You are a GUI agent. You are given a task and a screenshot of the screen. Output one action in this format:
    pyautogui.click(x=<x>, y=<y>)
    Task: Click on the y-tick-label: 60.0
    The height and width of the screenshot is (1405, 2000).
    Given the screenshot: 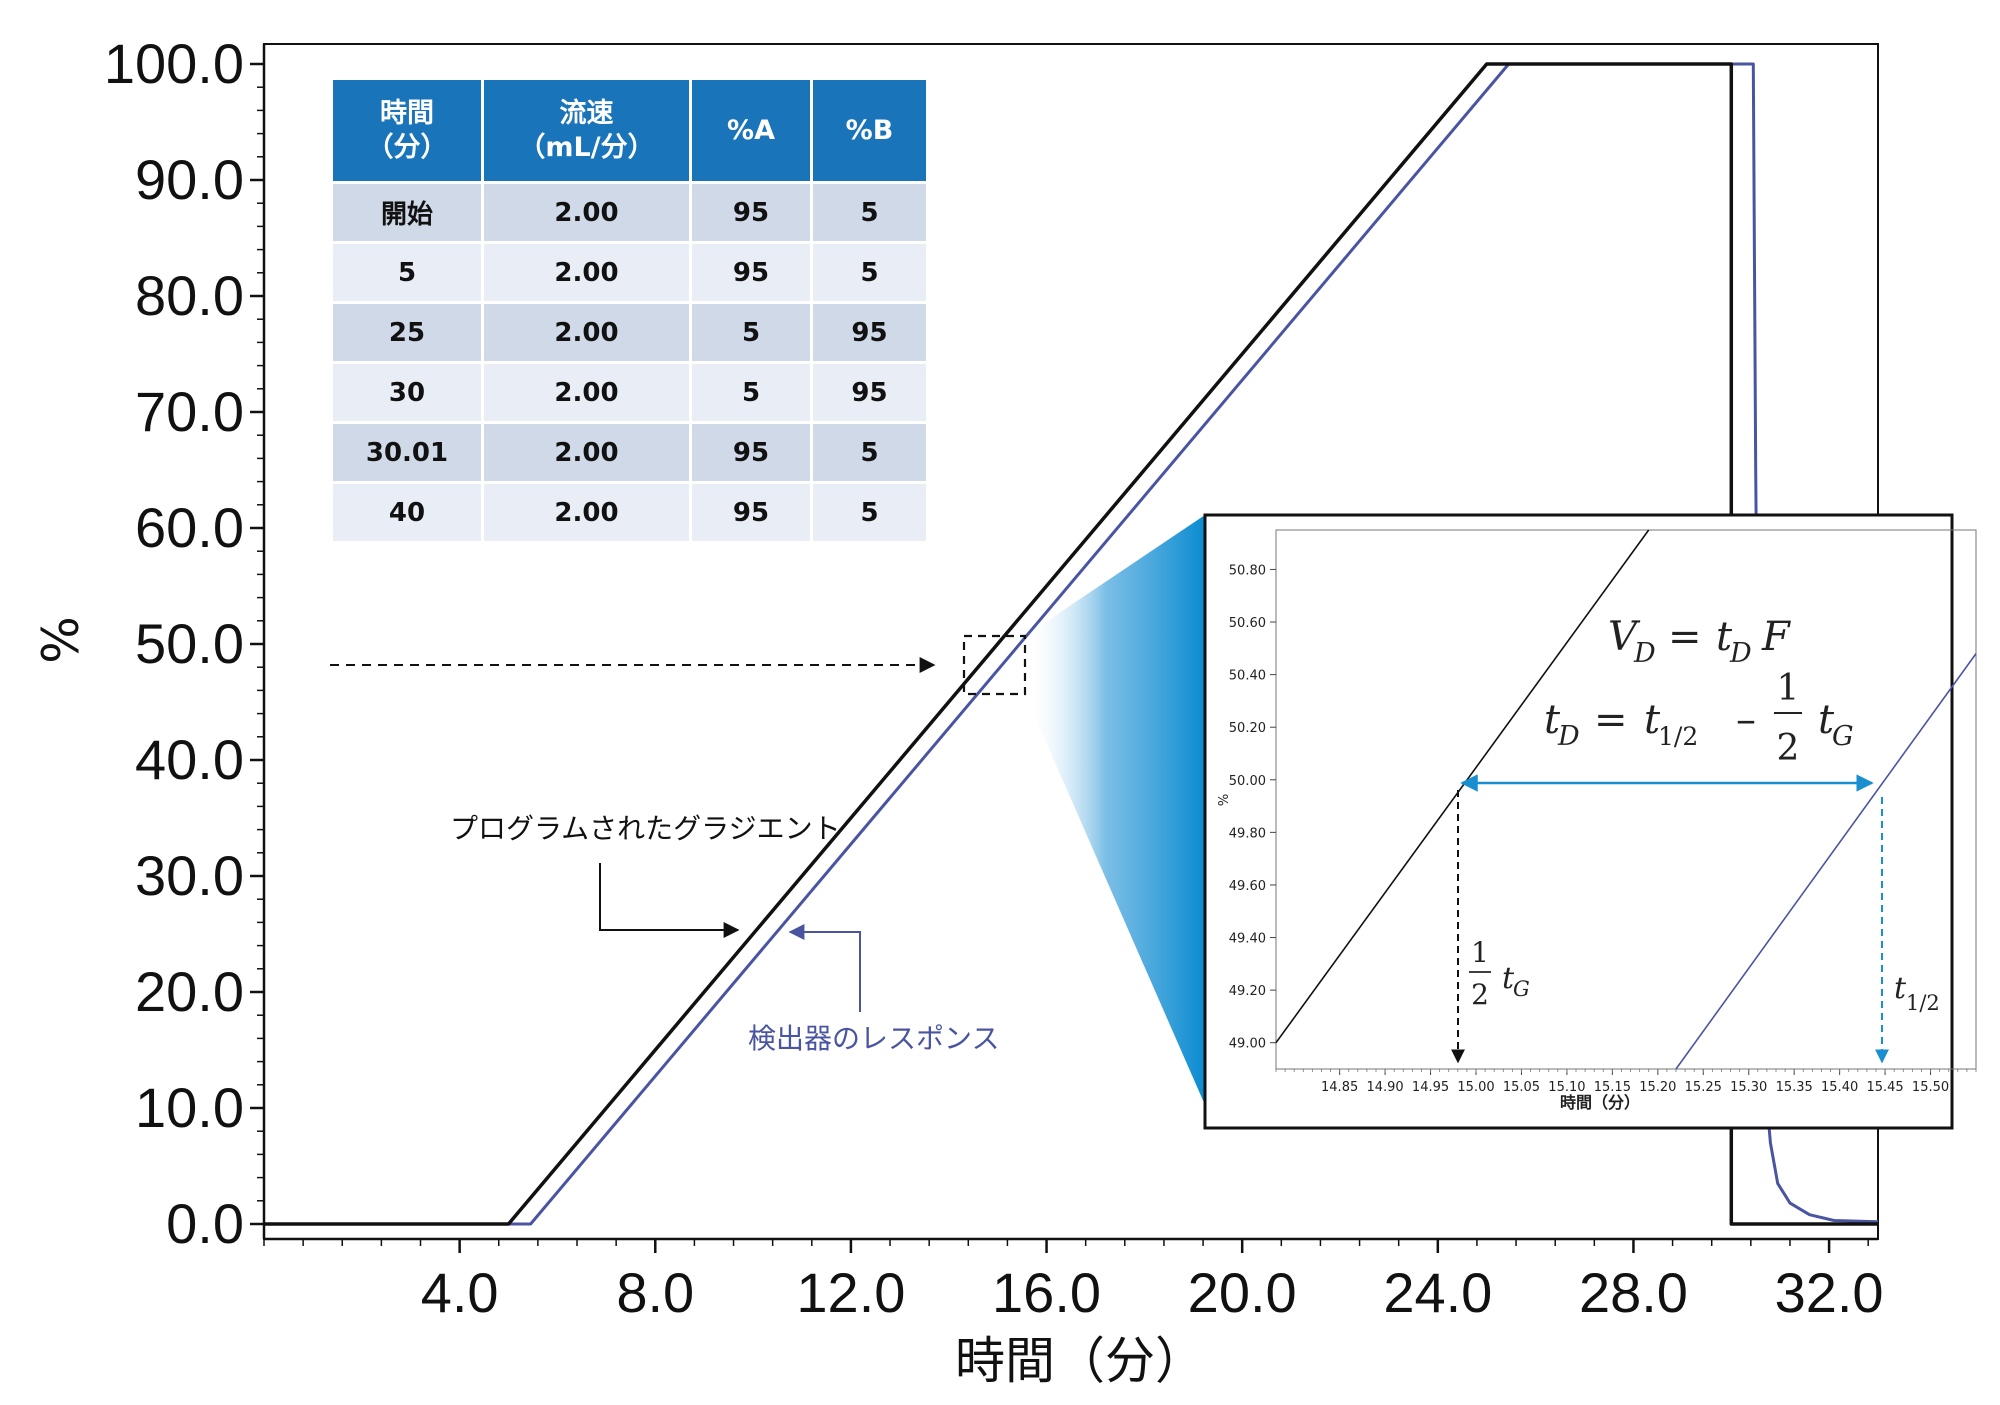 What is the action you would take?
    pyautogui.click(x=189, y=527)
    